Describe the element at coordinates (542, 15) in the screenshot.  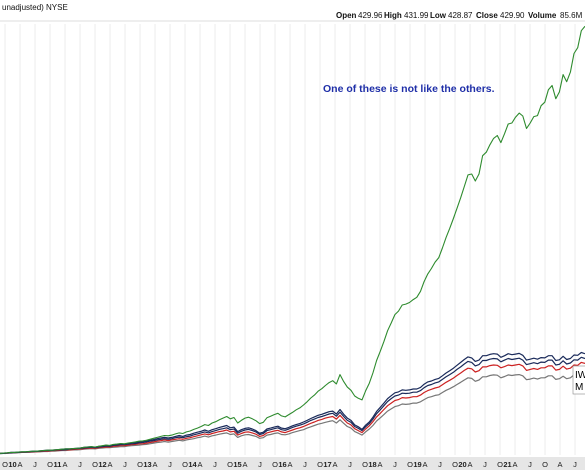
I see `volume-label: Volume` at that location.